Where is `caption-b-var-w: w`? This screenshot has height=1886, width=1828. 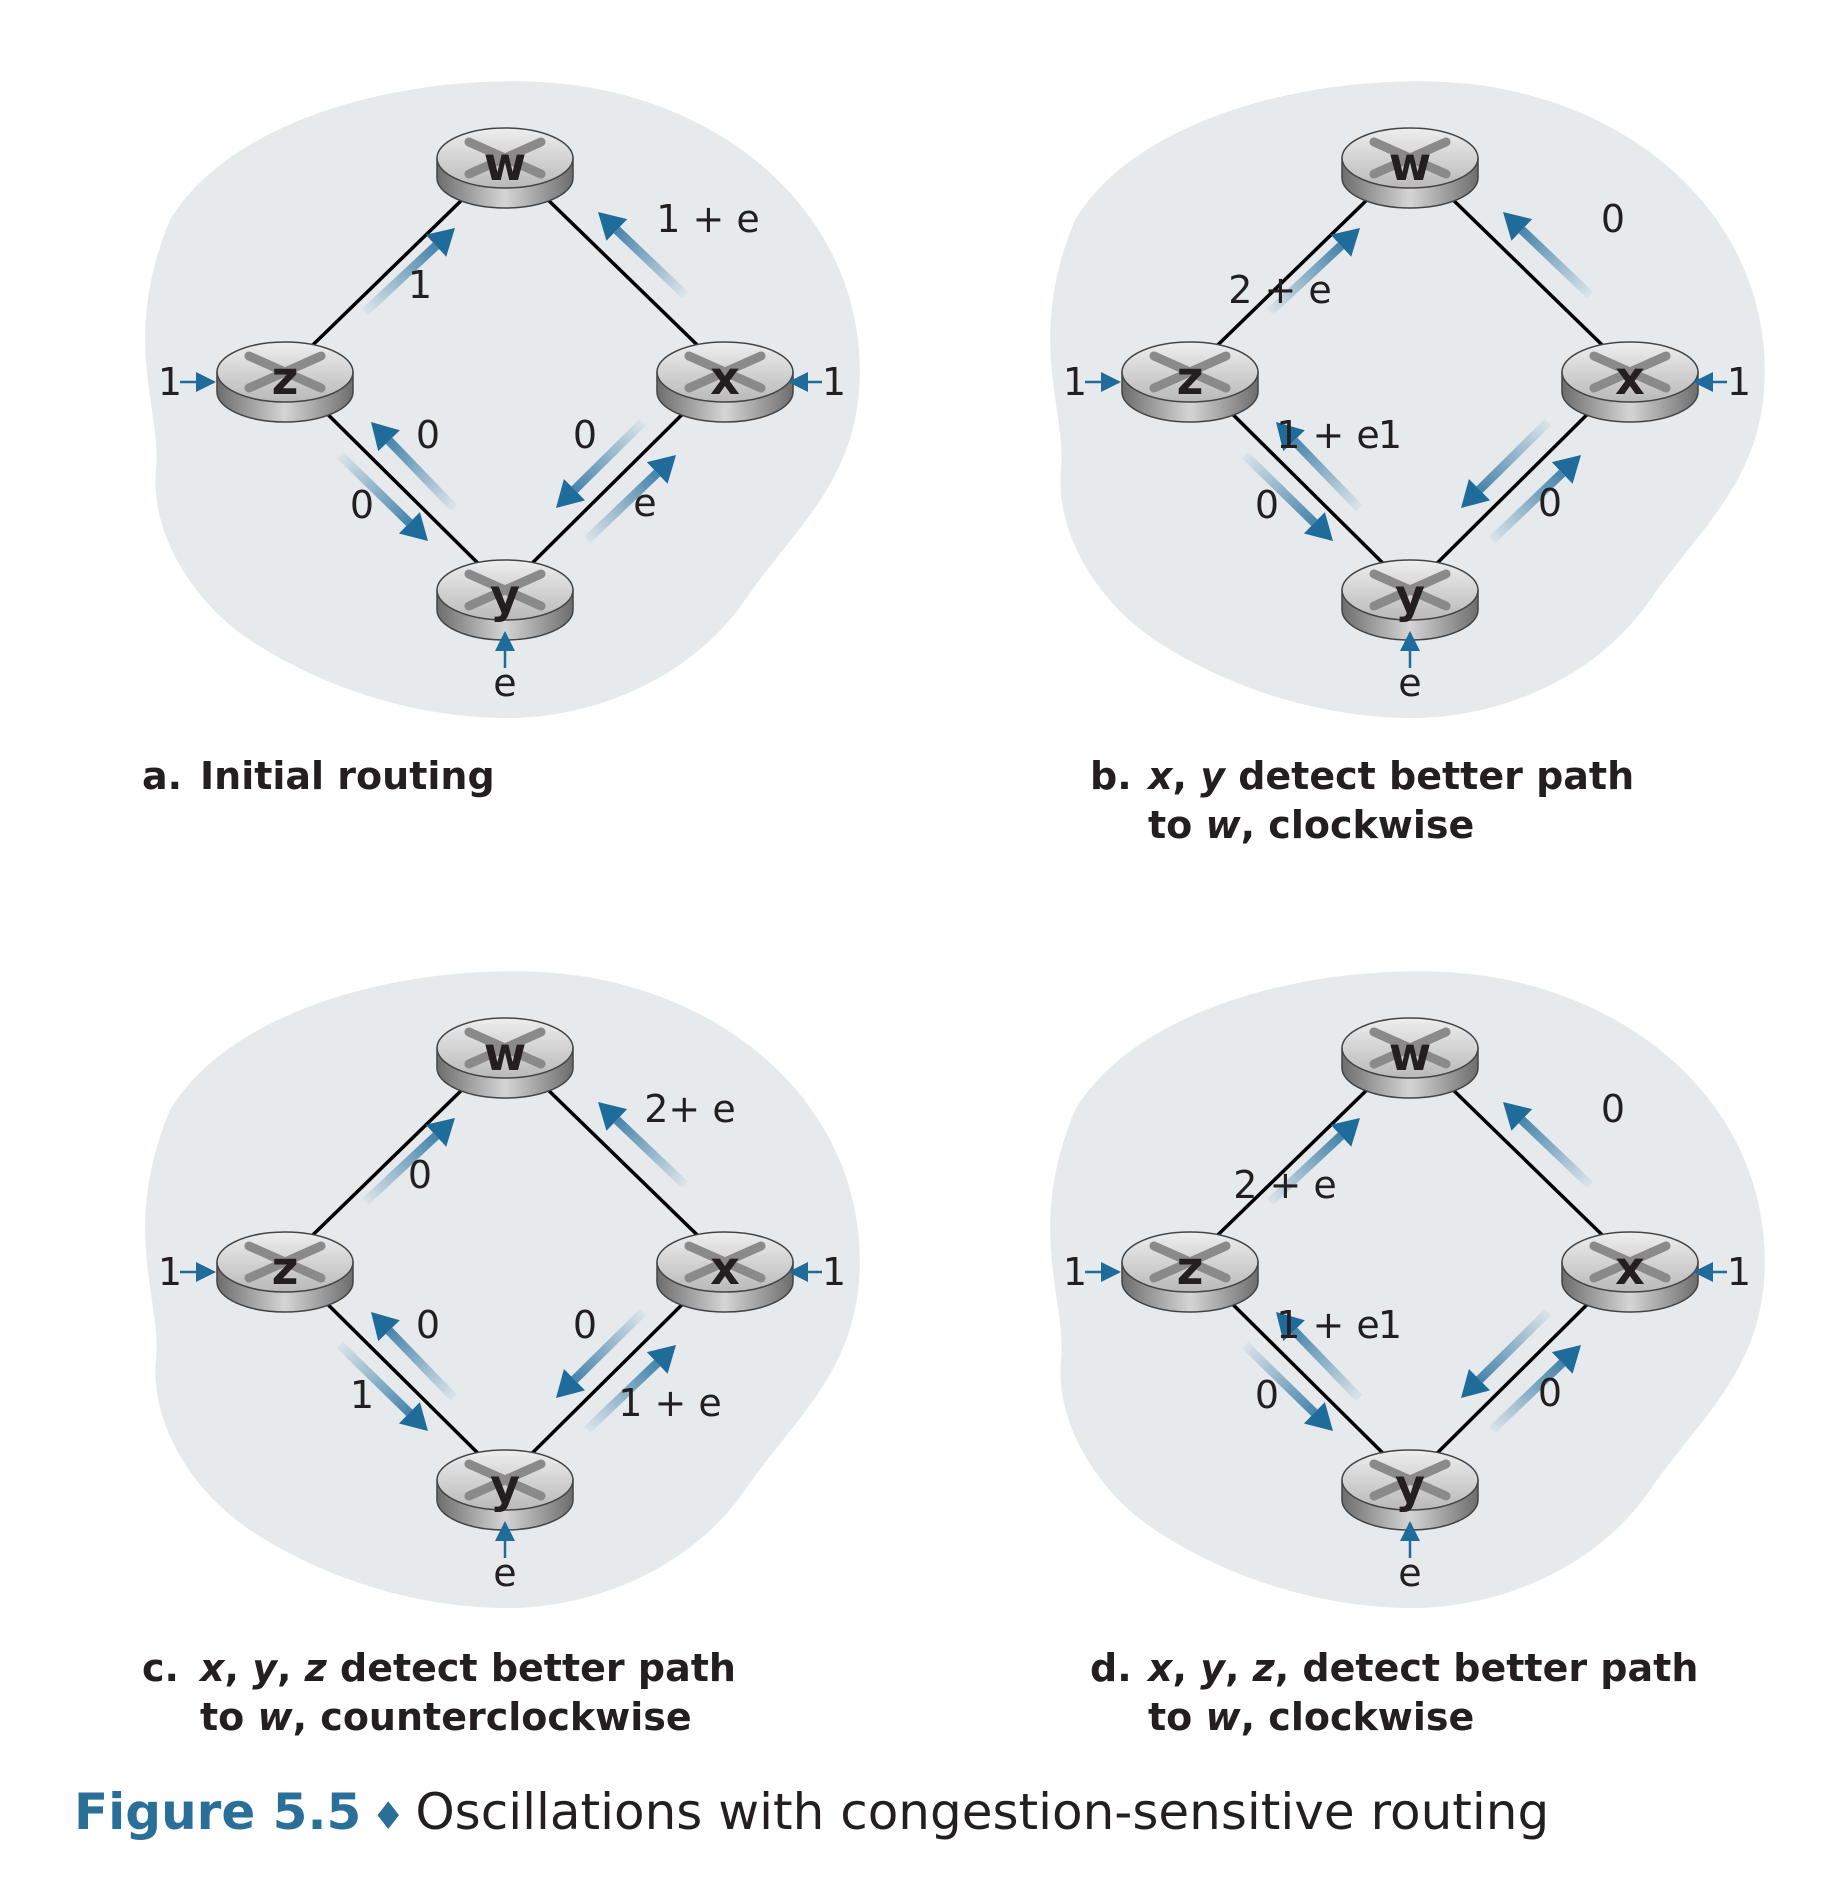 caption-b-var-w: w is located at coordinates (1223, 825).